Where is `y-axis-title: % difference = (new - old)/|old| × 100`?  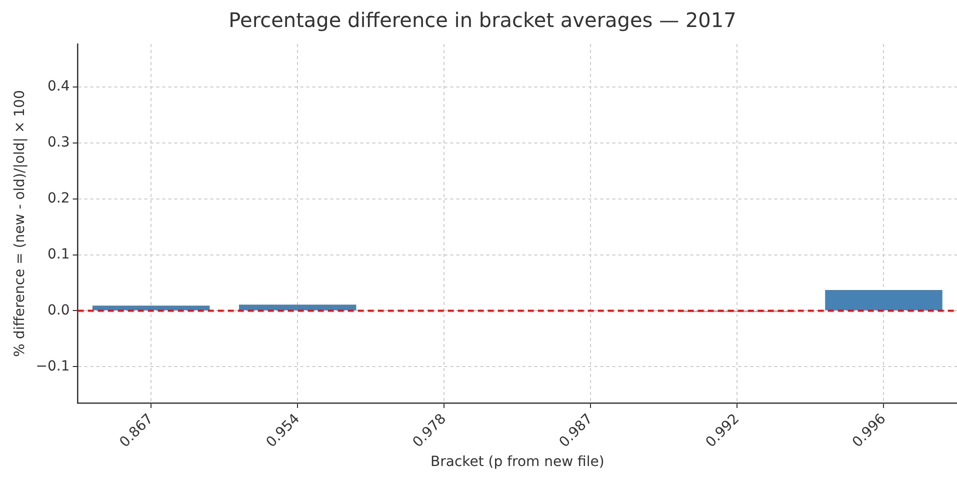
y-axis-title: % difference = (new - old)/|old| × 100 is located at coordinates (20, 223).